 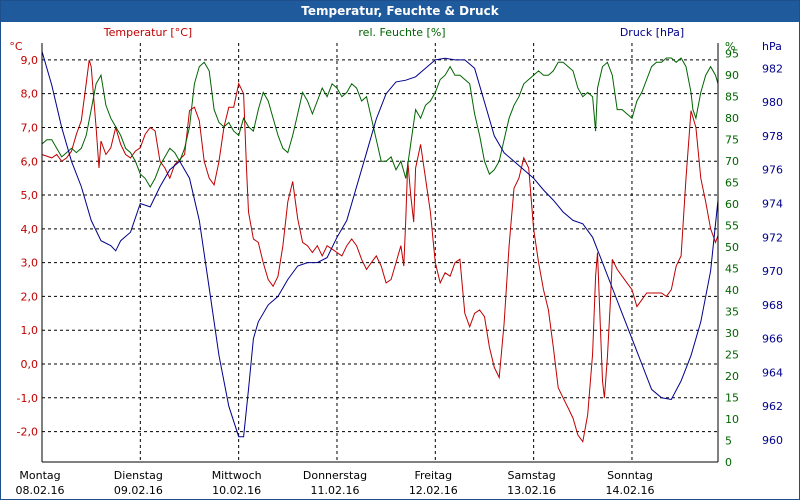 What do you see at coordinates (732, 140) in the screenshot?
I see `humidity-tick-label: 75` at bounding box center [732, 140].